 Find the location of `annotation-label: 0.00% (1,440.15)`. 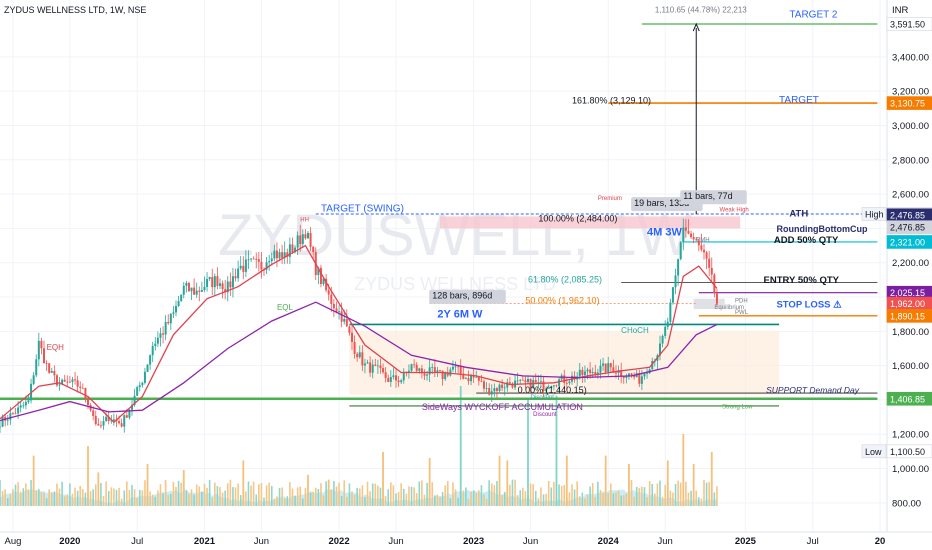

annotation-label: 0.00% (1,440.15) is located at coordinates (552, 390).